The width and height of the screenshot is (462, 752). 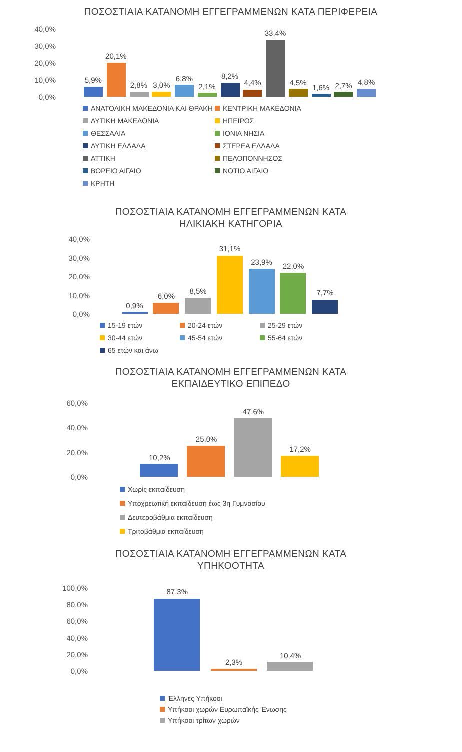 I want to click on chart-title: ΠΟΣΟΣΤΙΑΙΑ ΚΑΤΑΝΟΜΗ ΕΓΓΕΓΡΑΜΜΕΝΩΝ ΚΑΤΑ ΥΠΗΚΟΟΤΗΤΑ, so click(x=231, y=560).